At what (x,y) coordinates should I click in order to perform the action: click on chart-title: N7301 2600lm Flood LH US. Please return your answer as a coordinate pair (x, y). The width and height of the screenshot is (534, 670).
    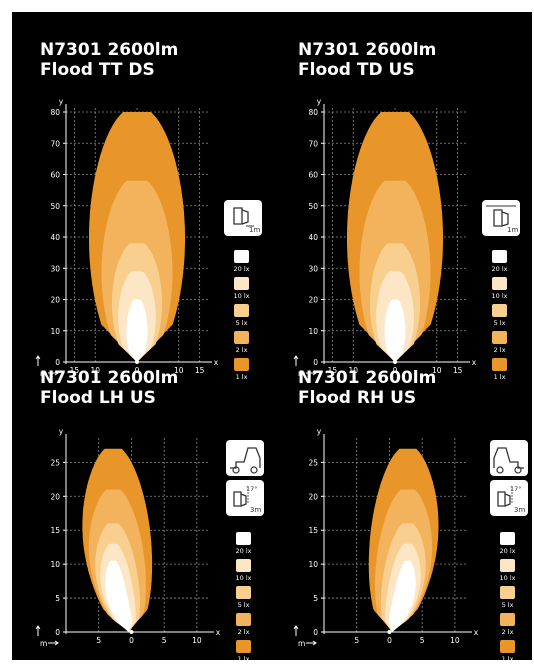
    Looking at the image, I should click on (109, 388).